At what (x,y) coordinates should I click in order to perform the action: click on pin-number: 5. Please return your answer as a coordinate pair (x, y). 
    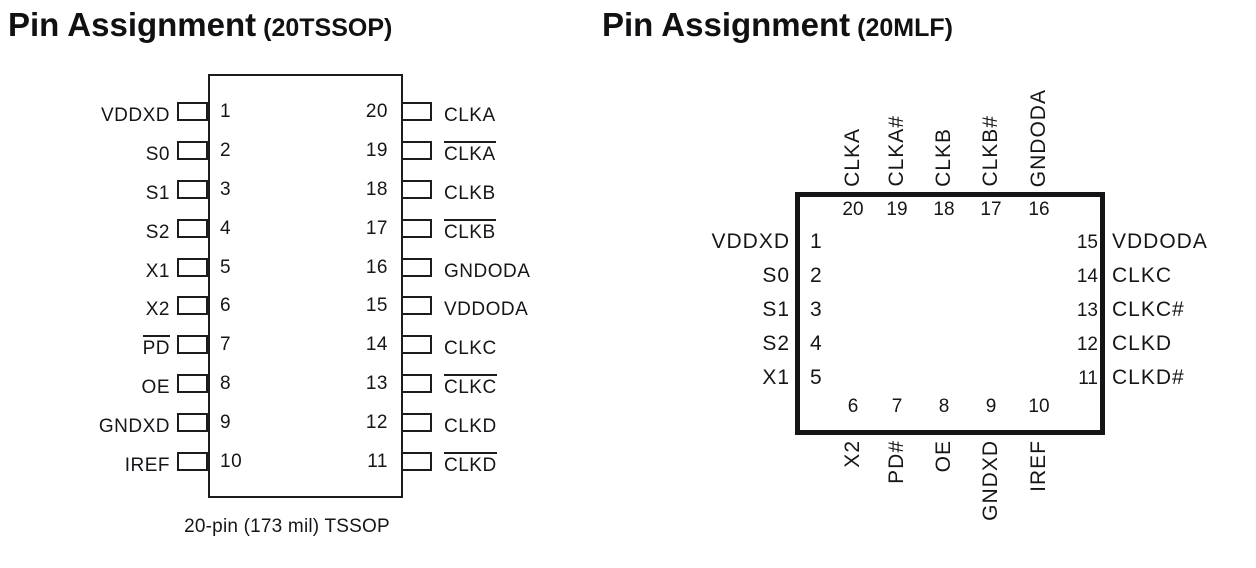
    Looking at the image, I should click on (226, 267).